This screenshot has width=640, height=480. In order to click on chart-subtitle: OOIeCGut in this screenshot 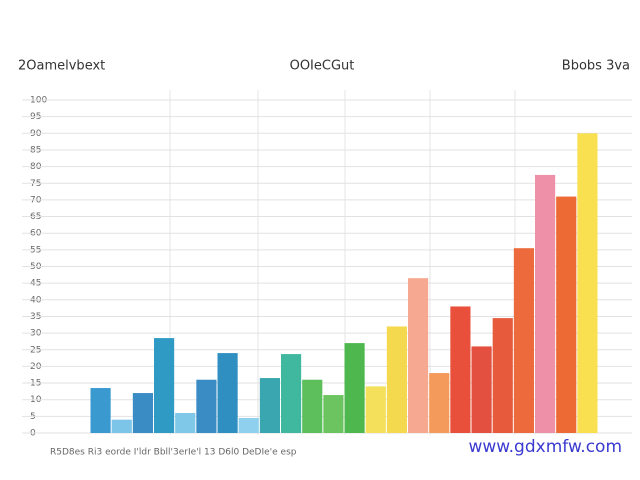, I will do `click(322, 66)`.